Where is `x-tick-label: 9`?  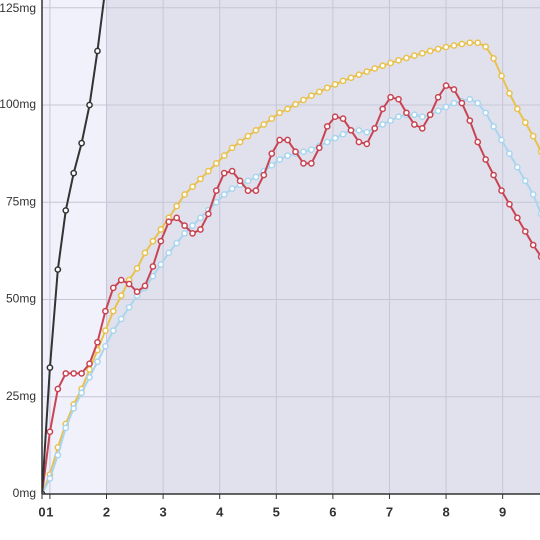
x-tick-label: 9 is located at coordinates (502, 511).